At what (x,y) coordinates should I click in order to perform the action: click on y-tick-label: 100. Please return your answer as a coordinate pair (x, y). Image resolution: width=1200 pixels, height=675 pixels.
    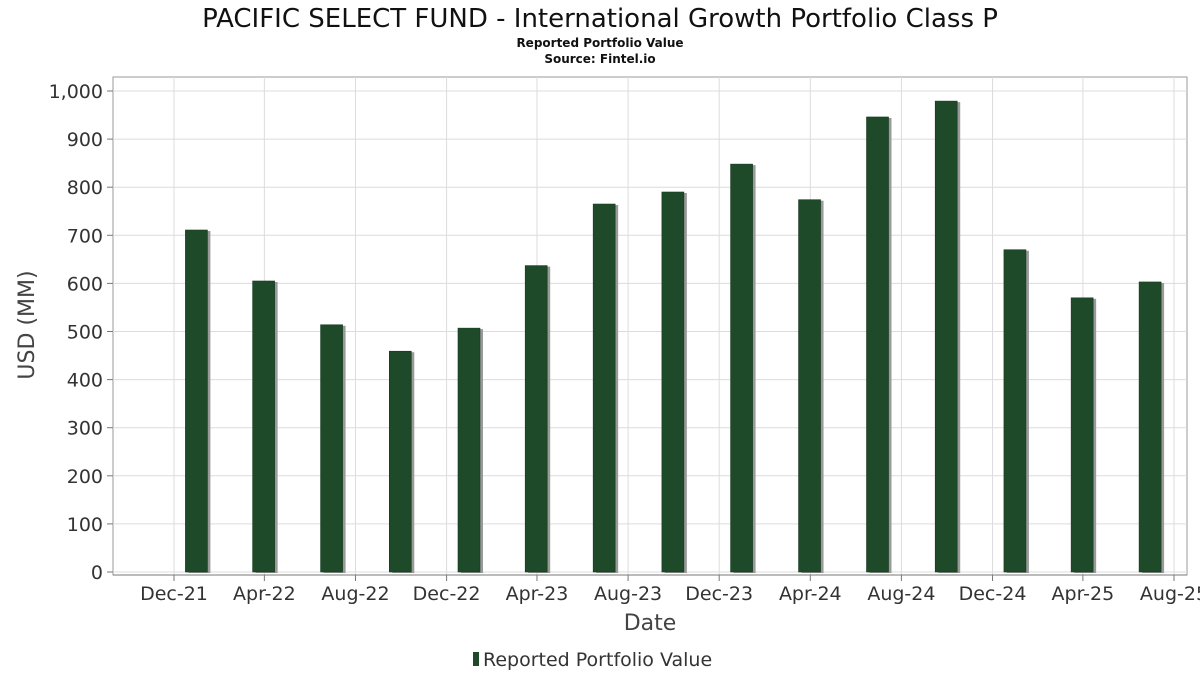
    Looking at the image, I should click on (85, 525).